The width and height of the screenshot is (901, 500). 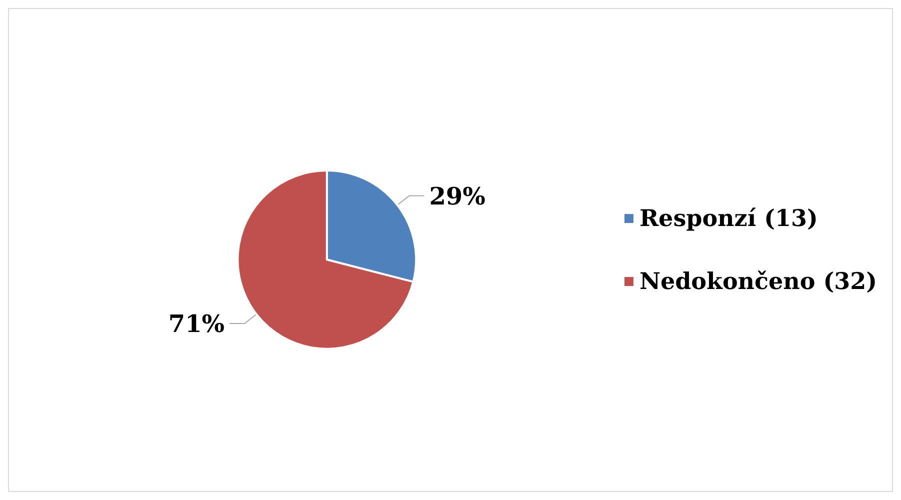 What do you see at coordinates (196, 323) in the screenshot?
I see `data-label: 71%` at bounding box center [196, 323].